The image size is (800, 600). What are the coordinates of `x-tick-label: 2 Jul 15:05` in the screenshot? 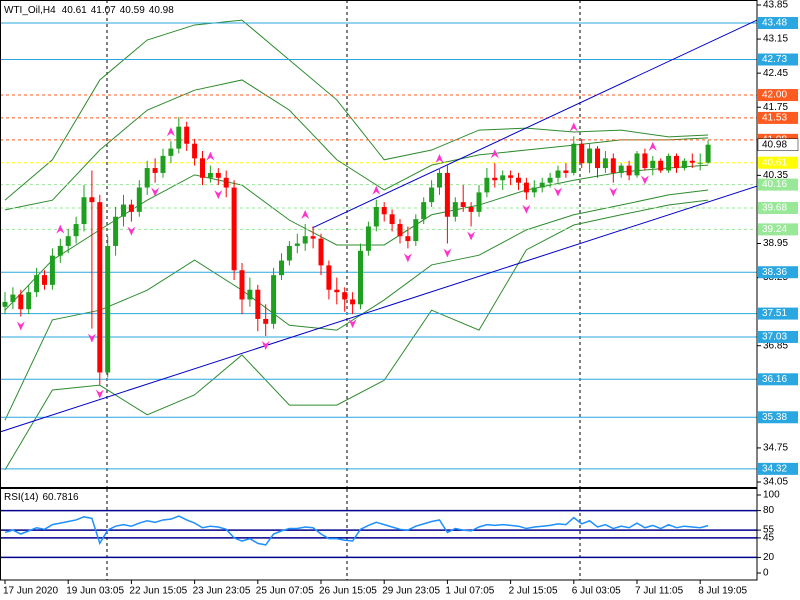 It's located at (533, 591).